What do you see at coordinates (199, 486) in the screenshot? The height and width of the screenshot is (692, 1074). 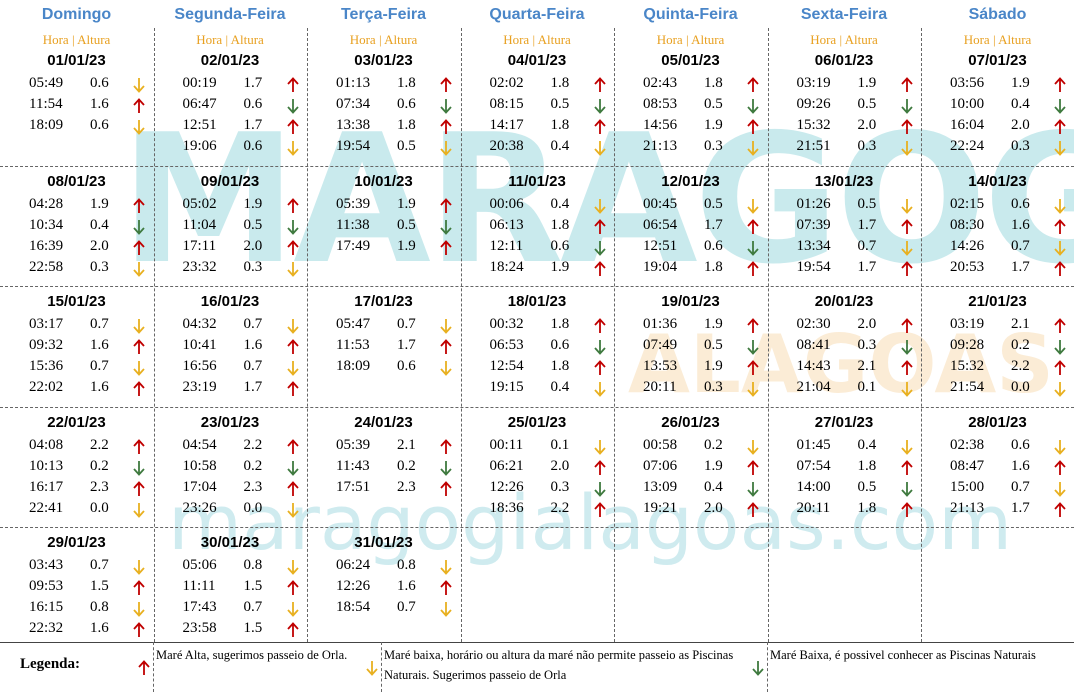 I see `tide-time: 17:04` at bounding box center [199, 486].